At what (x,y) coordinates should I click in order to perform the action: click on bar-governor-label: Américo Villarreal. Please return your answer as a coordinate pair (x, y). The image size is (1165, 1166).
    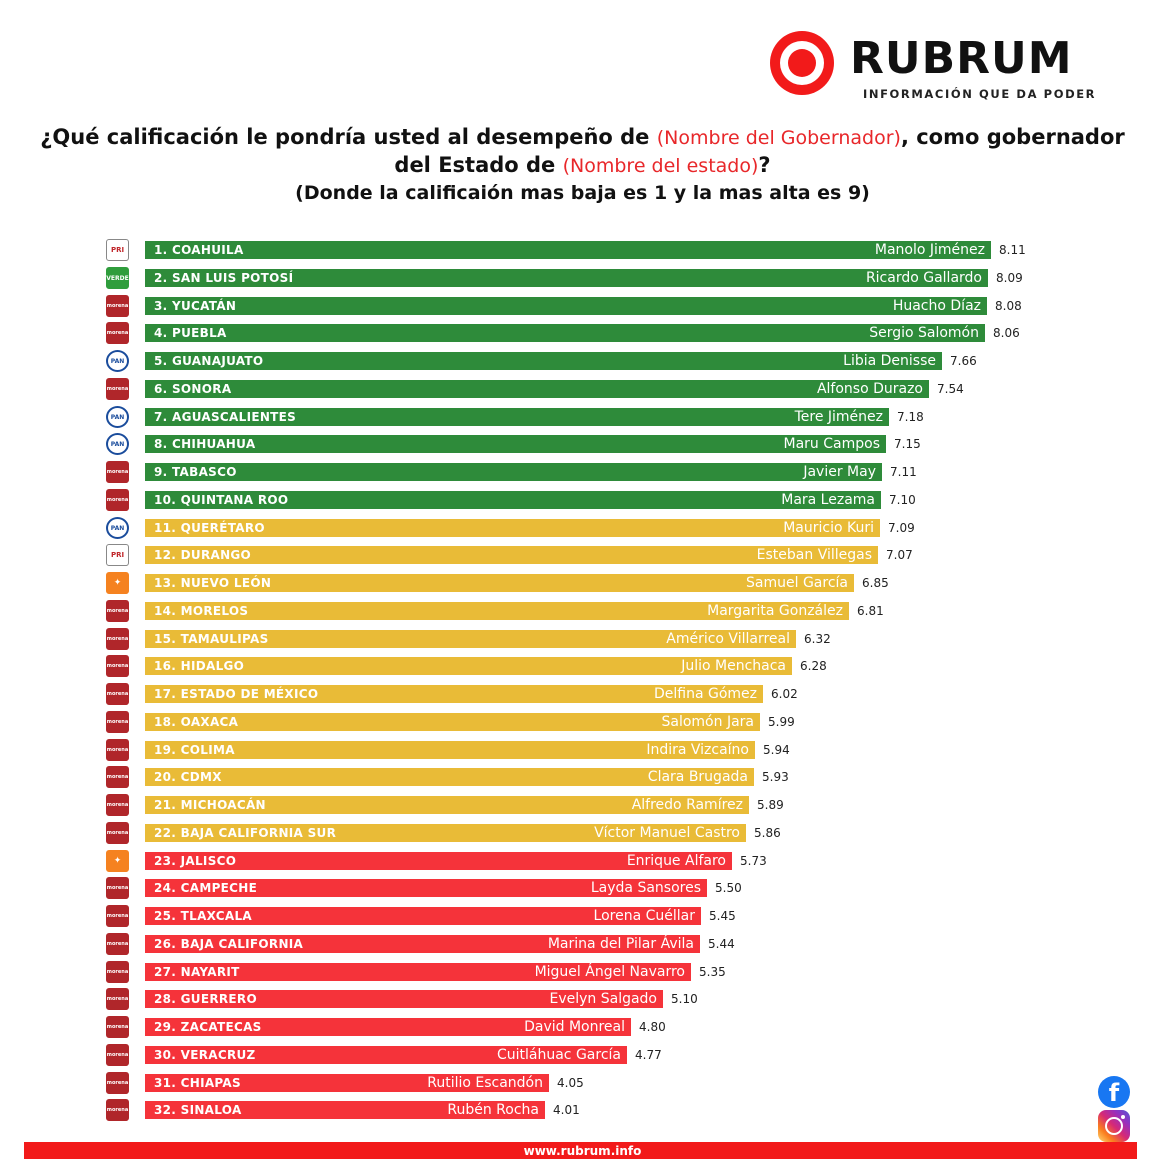
    Looking at the image, I should click on (728, 639).